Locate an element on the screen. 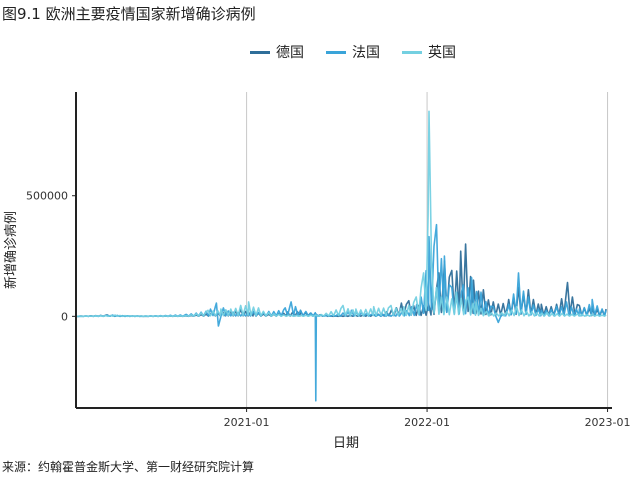 The image size is (640, 480). y-tick-label-0: 0 is located at coordinates (64, 316).